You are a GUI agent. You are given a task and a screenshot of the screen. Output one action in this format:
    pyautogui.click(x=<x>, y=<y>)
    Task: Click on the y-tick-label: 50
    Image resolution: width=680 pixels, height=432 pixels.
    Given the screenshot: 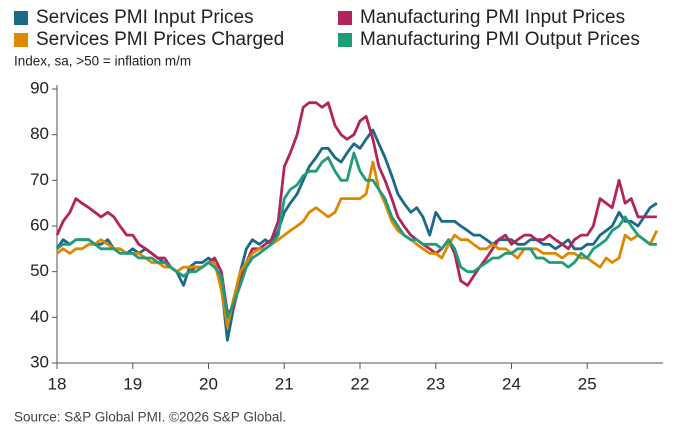 What is the action you would take?
    pyautogui.click(x=39, y=270)
    